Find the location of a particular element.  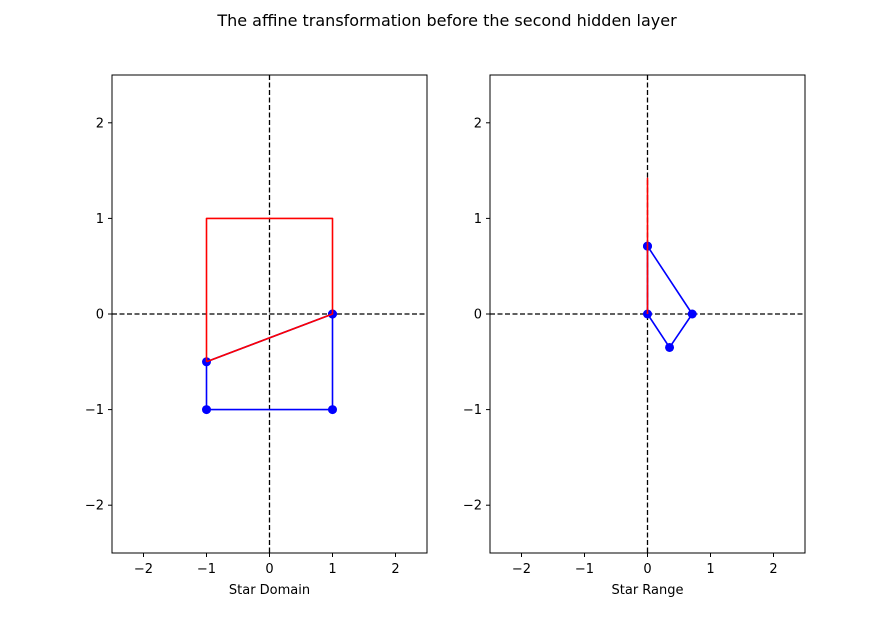

x-axis-label: Star Domain is located at coordinates (269, 590).